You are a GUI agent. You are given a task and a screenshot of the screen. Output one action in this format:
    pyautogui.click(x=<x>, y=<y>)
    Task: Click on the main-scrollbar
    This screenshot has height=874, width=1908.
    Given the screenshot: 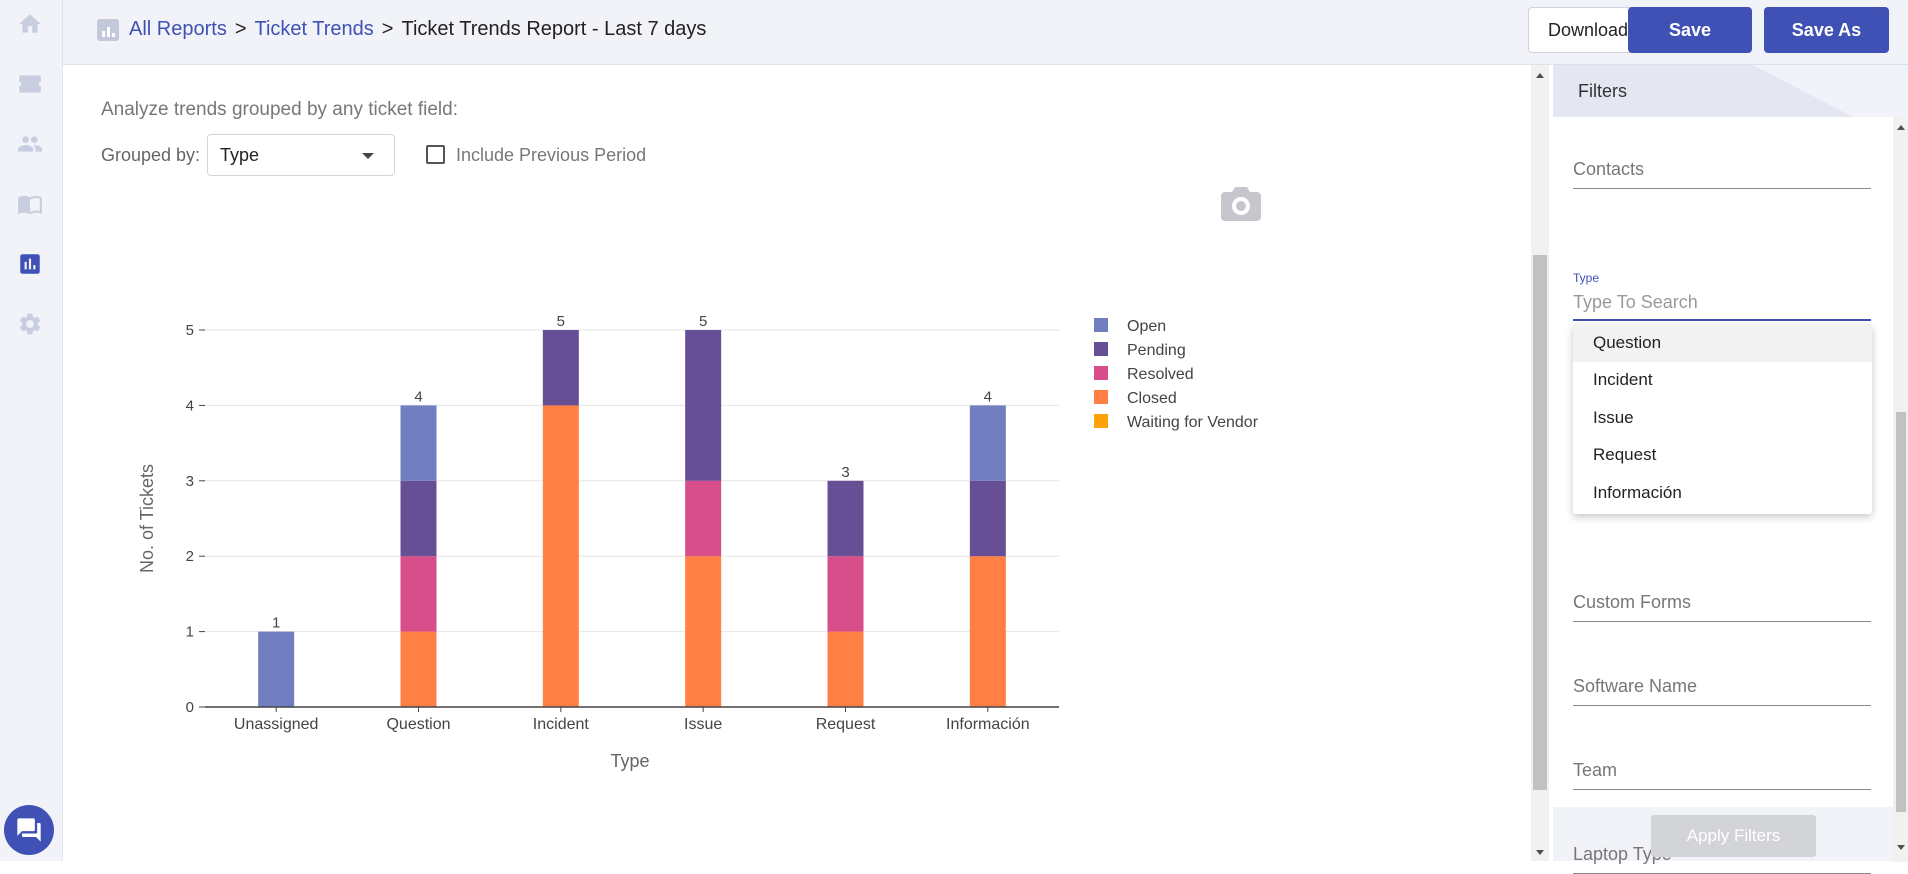 What is the action you would take?
    pyautogui.click(x=1540, y=463)
    